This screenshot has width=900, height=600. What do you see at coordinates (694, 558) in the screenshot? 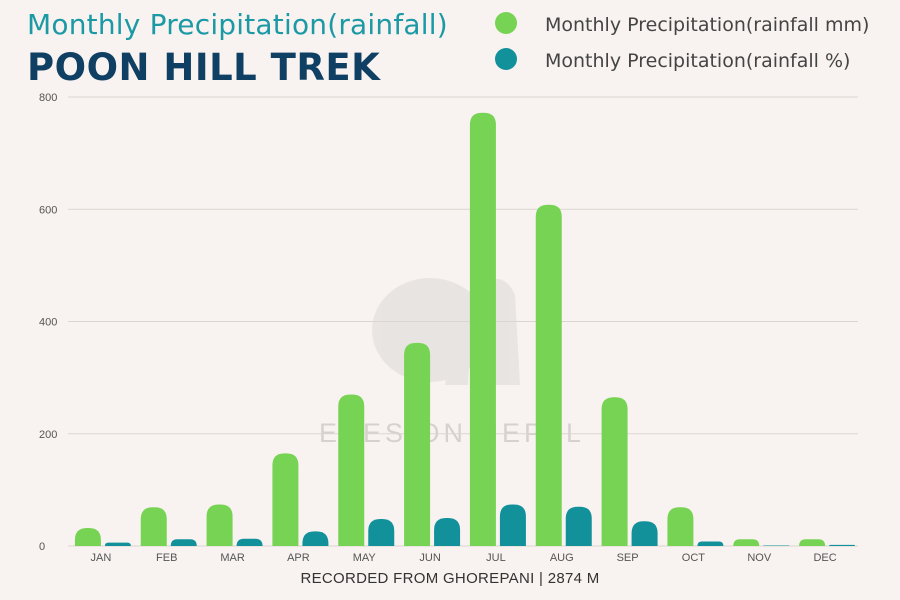
I see `x-tick-label: OCT` at bounding box center [694, 558].